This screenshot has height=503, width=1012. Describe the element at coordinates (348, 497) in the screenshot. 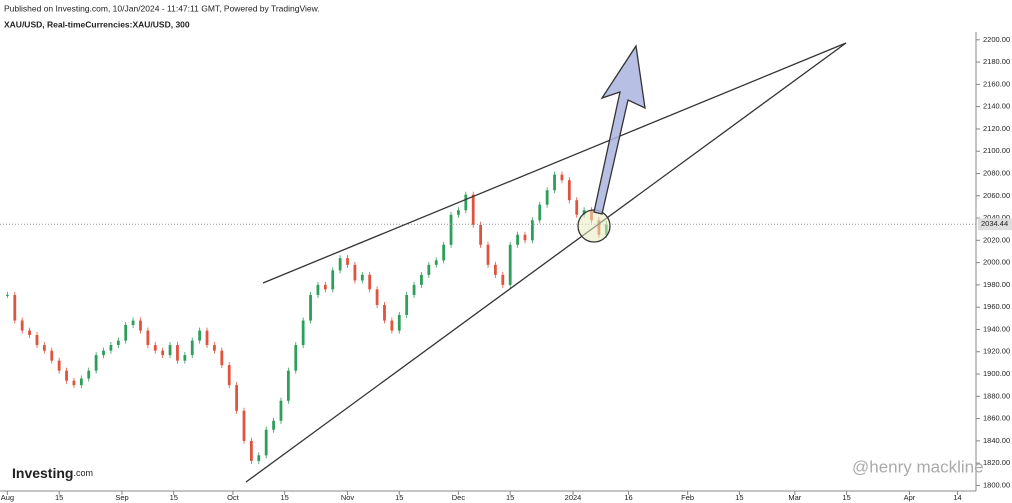

I see `x-tick-label: Nov` at that location.